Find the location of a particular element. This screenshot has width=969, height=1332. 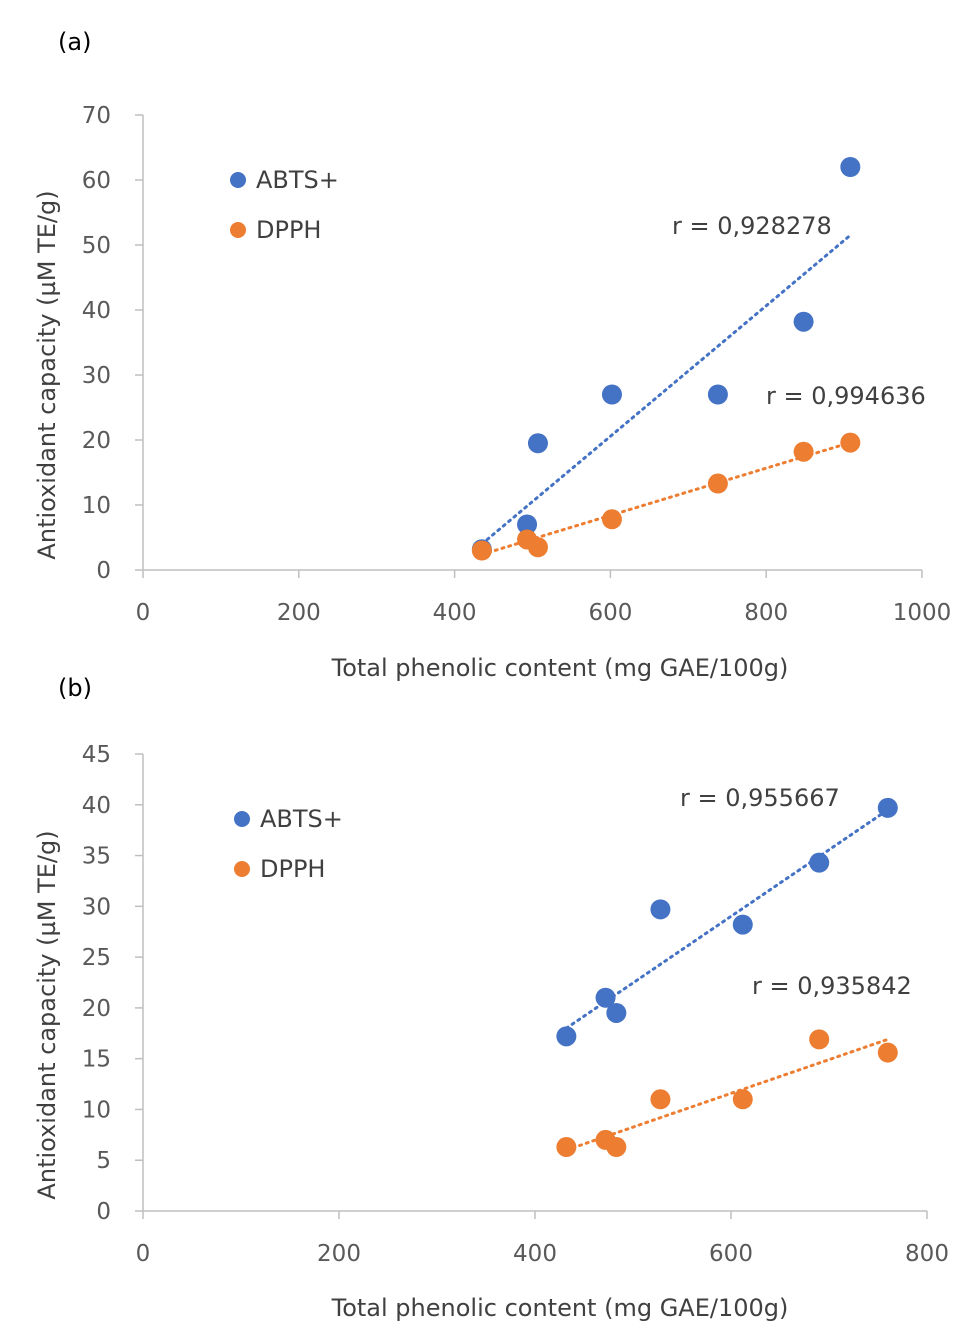

y-tick-label: 70 is located at coordinates (96, 116).